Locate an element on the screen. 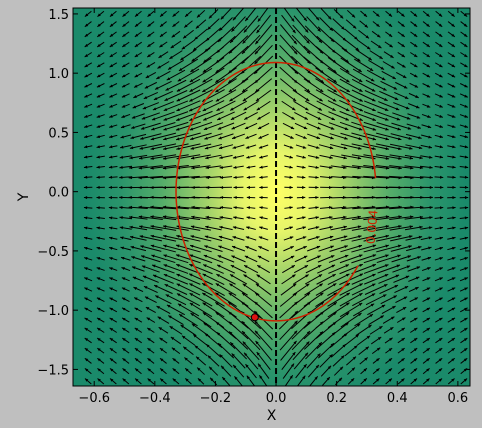 The height and width of the screenshot is (428, 482). x-axis-label: X is located at coordinates (272, 416).